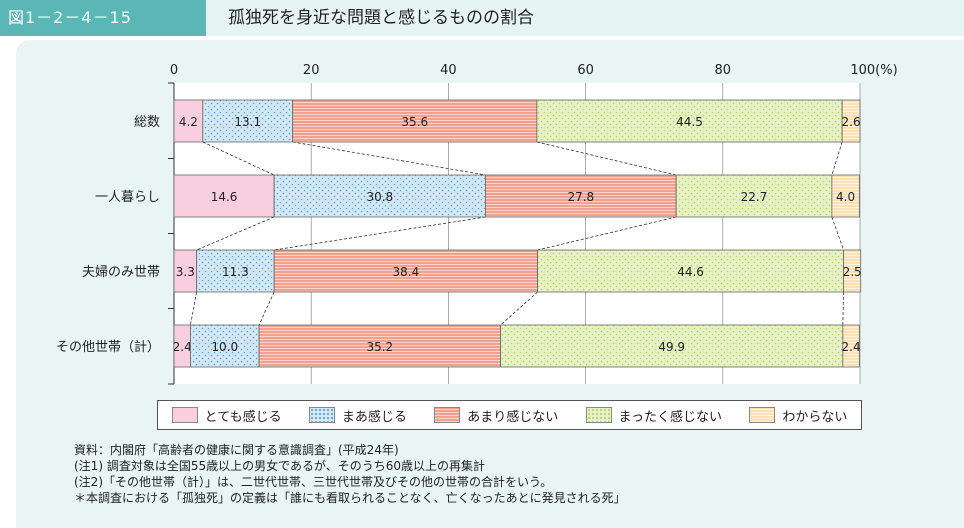 This screenshot has height=528, width=964. I want to click on note-line: 資料：内閣府「高齢者の健康に関する意識調査」(平成24年), so click(236, 450).